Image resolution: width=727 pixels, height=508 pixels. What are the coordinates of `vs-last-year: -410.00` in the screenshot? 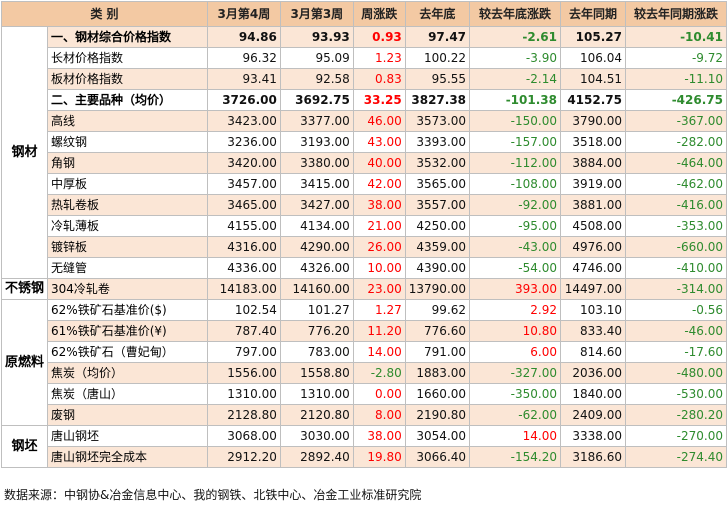 It's located at (675, 268).